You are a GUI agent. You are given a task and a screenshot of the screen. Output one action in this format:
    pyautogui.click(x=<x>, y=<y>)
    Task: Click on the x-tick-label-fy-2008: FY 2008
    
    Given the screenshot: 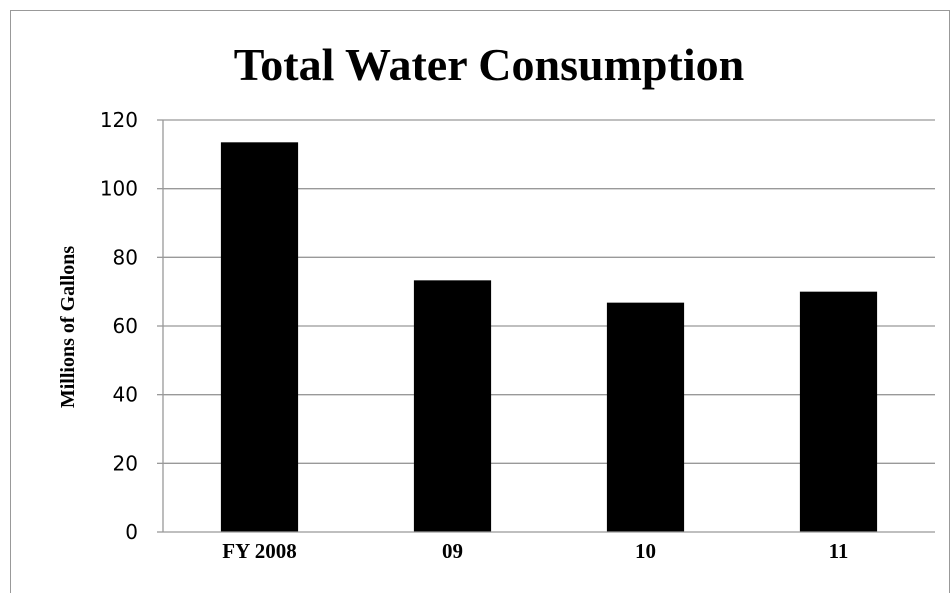 What is the action you would take?
    pyautogui.click(x=259, y=551)
    